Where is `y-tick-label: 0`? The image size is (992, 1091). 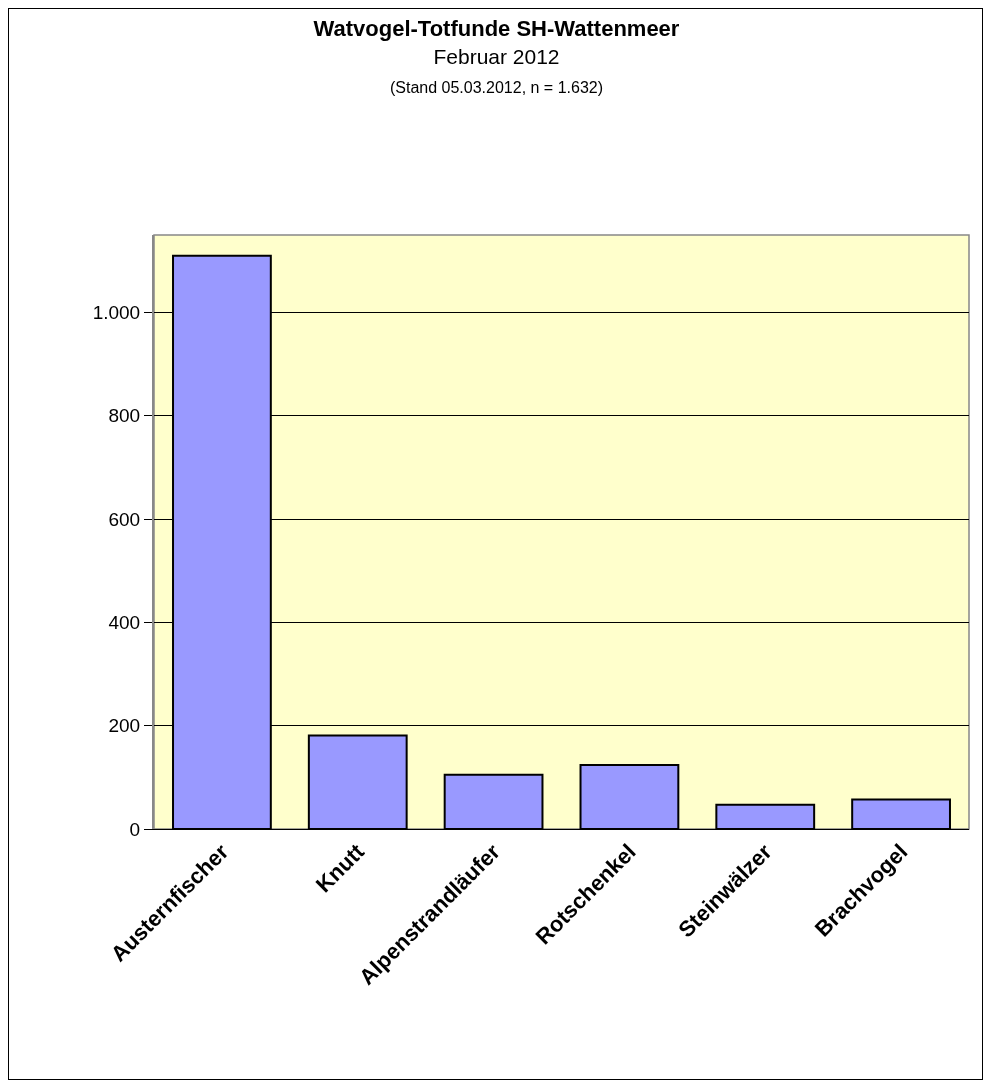
y-tick-label: 0 is located at coordinates (135, 829).